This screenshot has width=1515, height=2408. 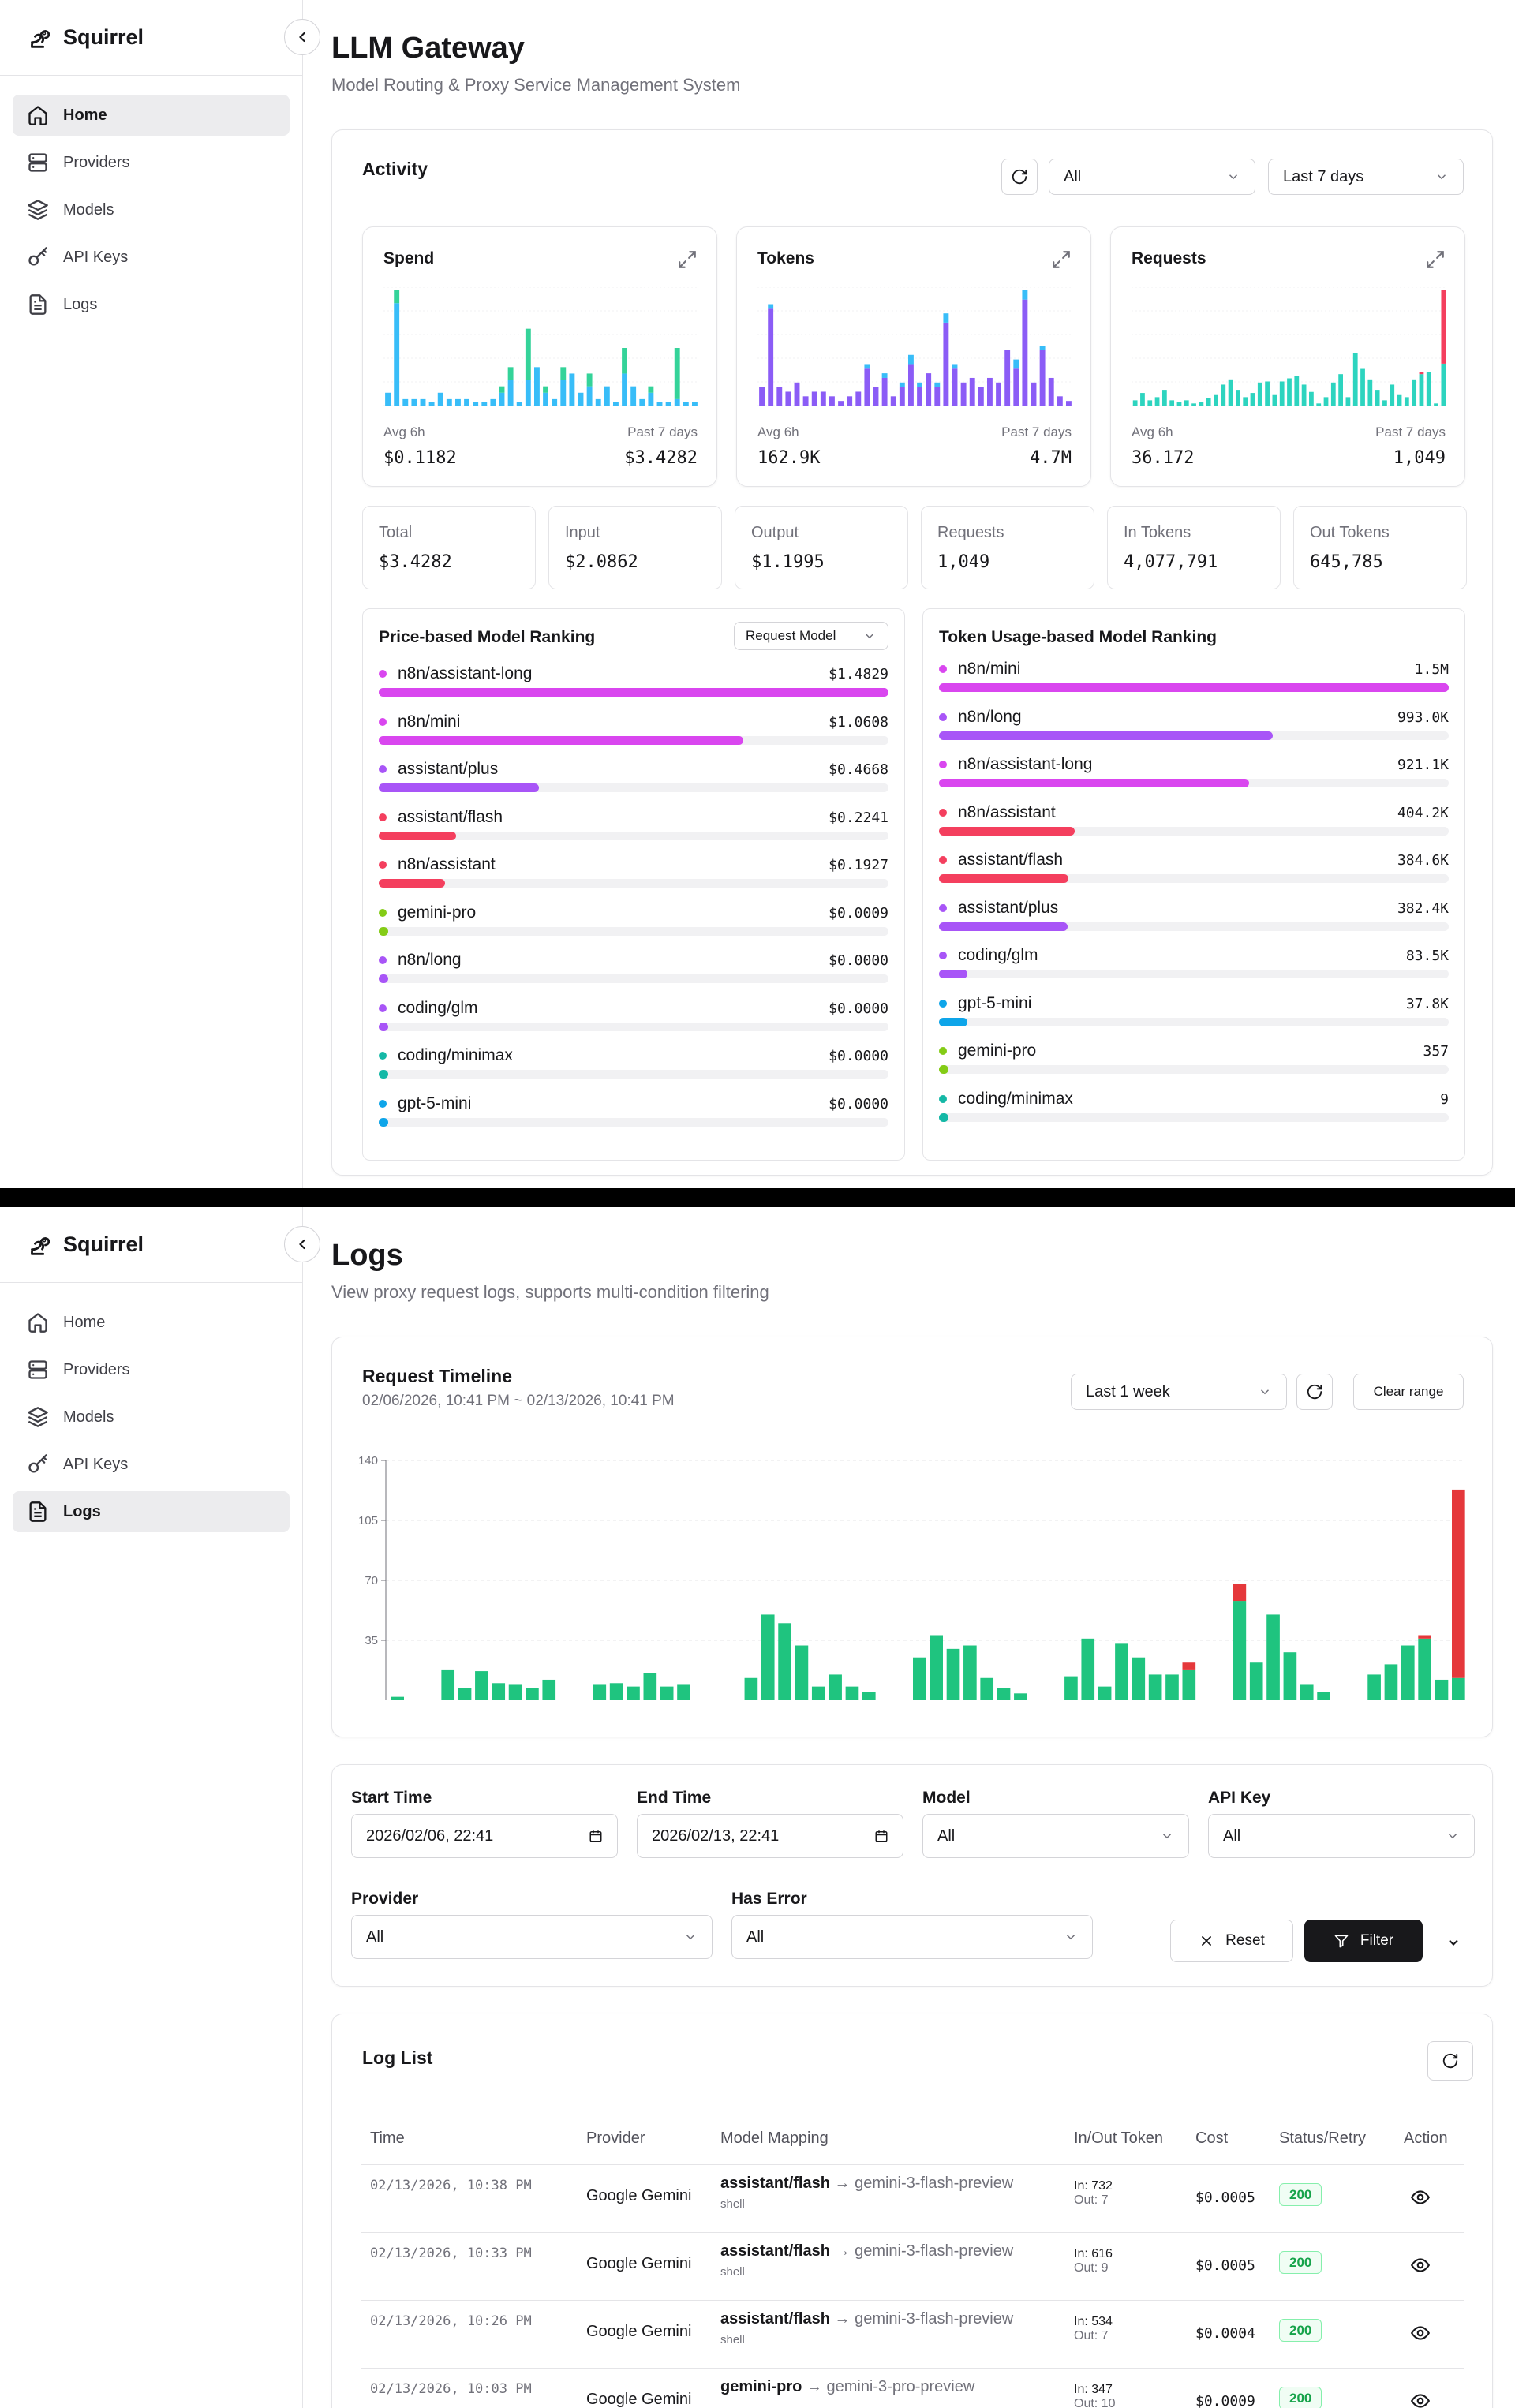 What do you see at coordinates (465, 673) in the screenshot?
I see `model-name: n8n/assistant-long` at bounding box center [465, 673].